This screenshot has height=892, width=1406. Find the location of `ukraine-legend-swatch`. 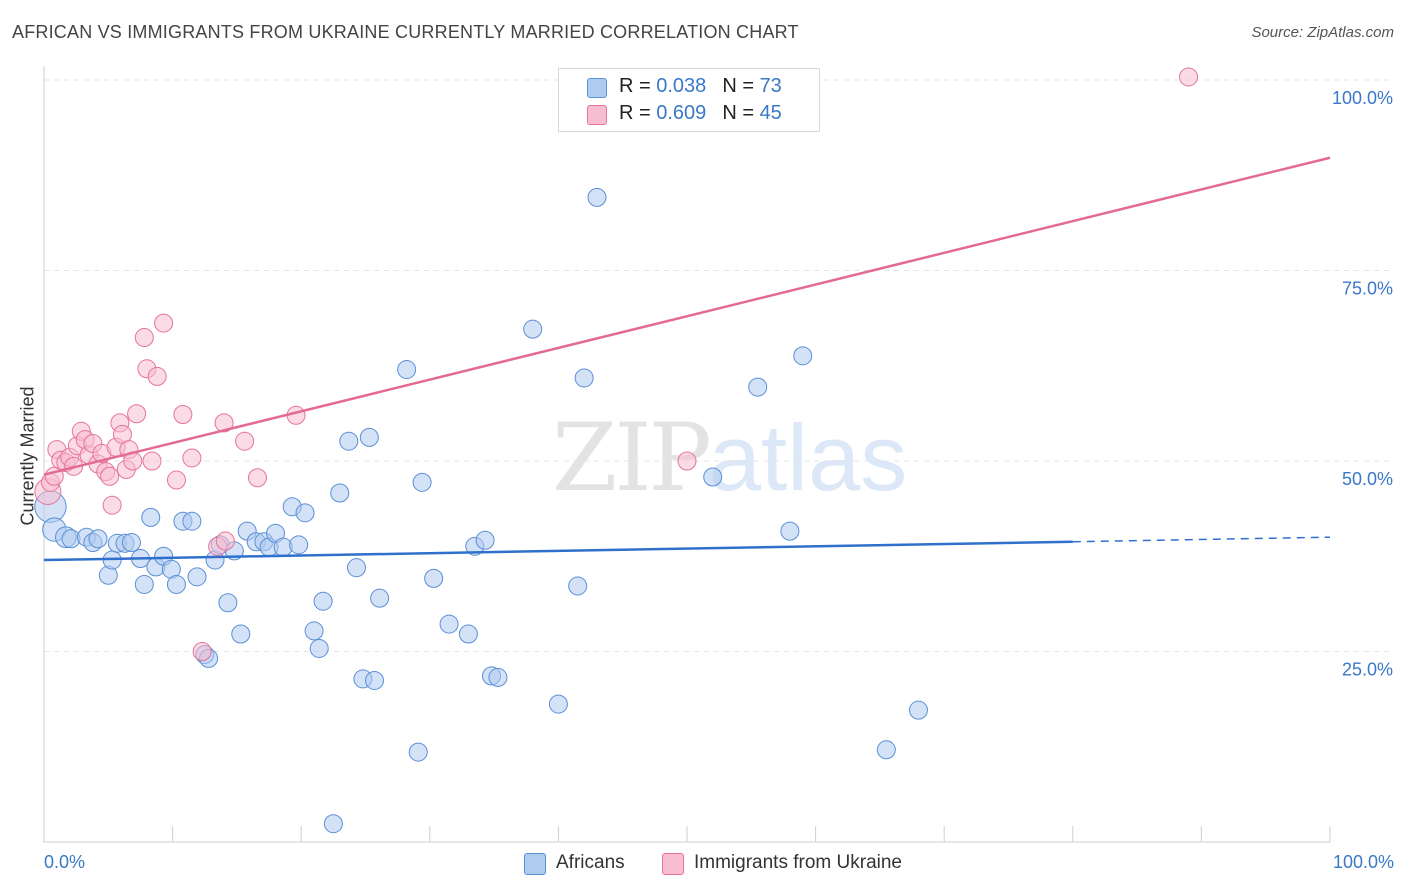

ukraine-legend-swatch is located at coordinates (673, 864).